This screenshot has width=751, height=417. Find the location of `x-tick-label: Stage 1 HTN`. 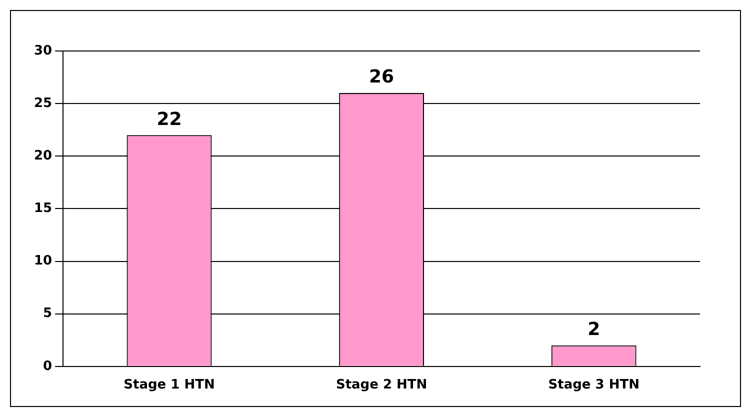

x-tick-label: Stage 1 HTN is located at coordinates (169, 385).